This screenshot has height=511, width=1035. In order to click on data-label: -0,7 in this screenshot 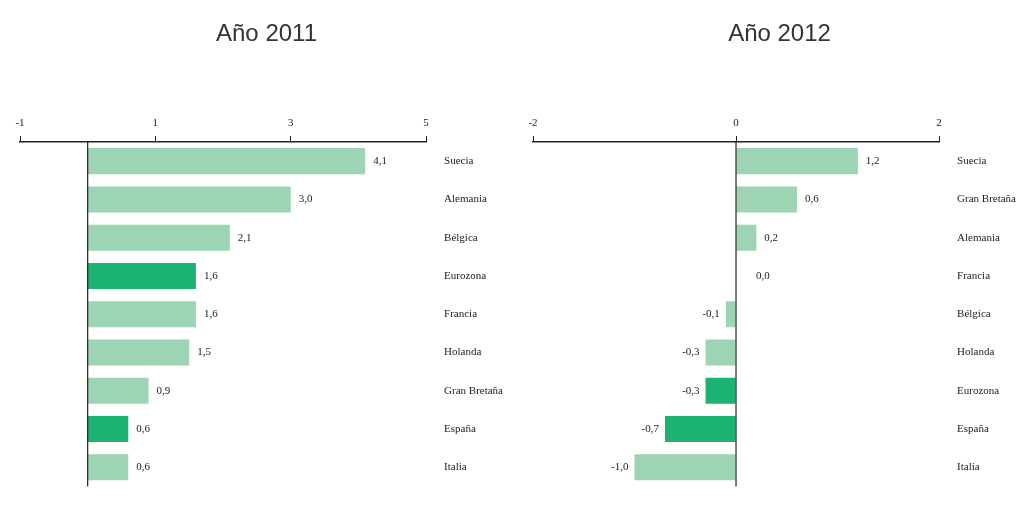, I will do `click(650, 427)`.